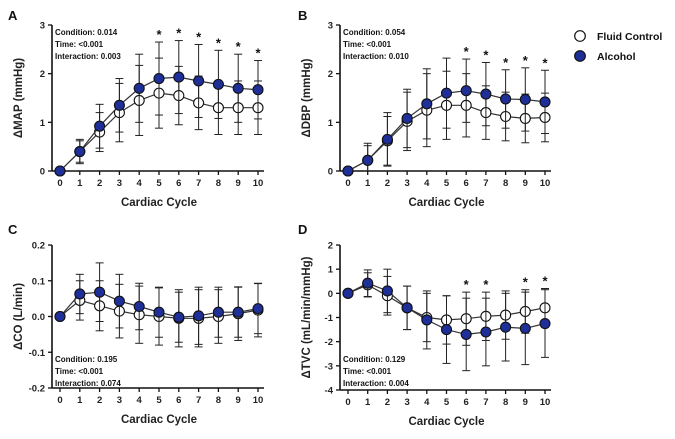 The width and height of the screenshot is (675, 439). Describe the element at coordinates (616, 57) in the screenshot. I see `legend-label-alcohol: Alcohol` at that location.